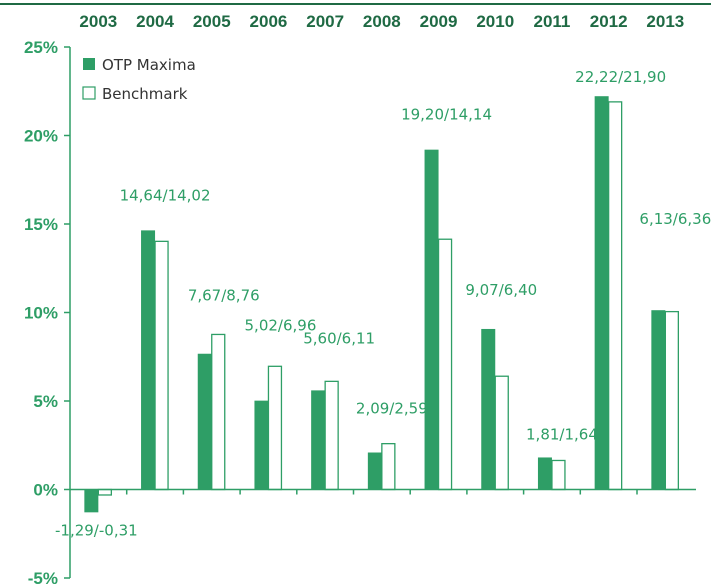  Describe the element at coordinates (89, 64) in the screenshot. I see `legend-swatch-otp-maxima` at that location.